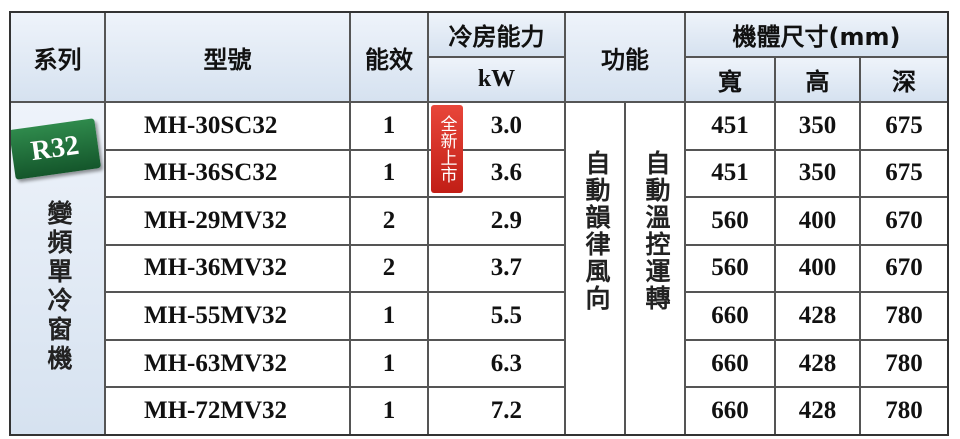 This screenshot has width=960, height=439. What do you see at coordinates (227, 316) in the screenshot?
I see `cell-model: MH-55MV32` at bounding box center [227, 316].